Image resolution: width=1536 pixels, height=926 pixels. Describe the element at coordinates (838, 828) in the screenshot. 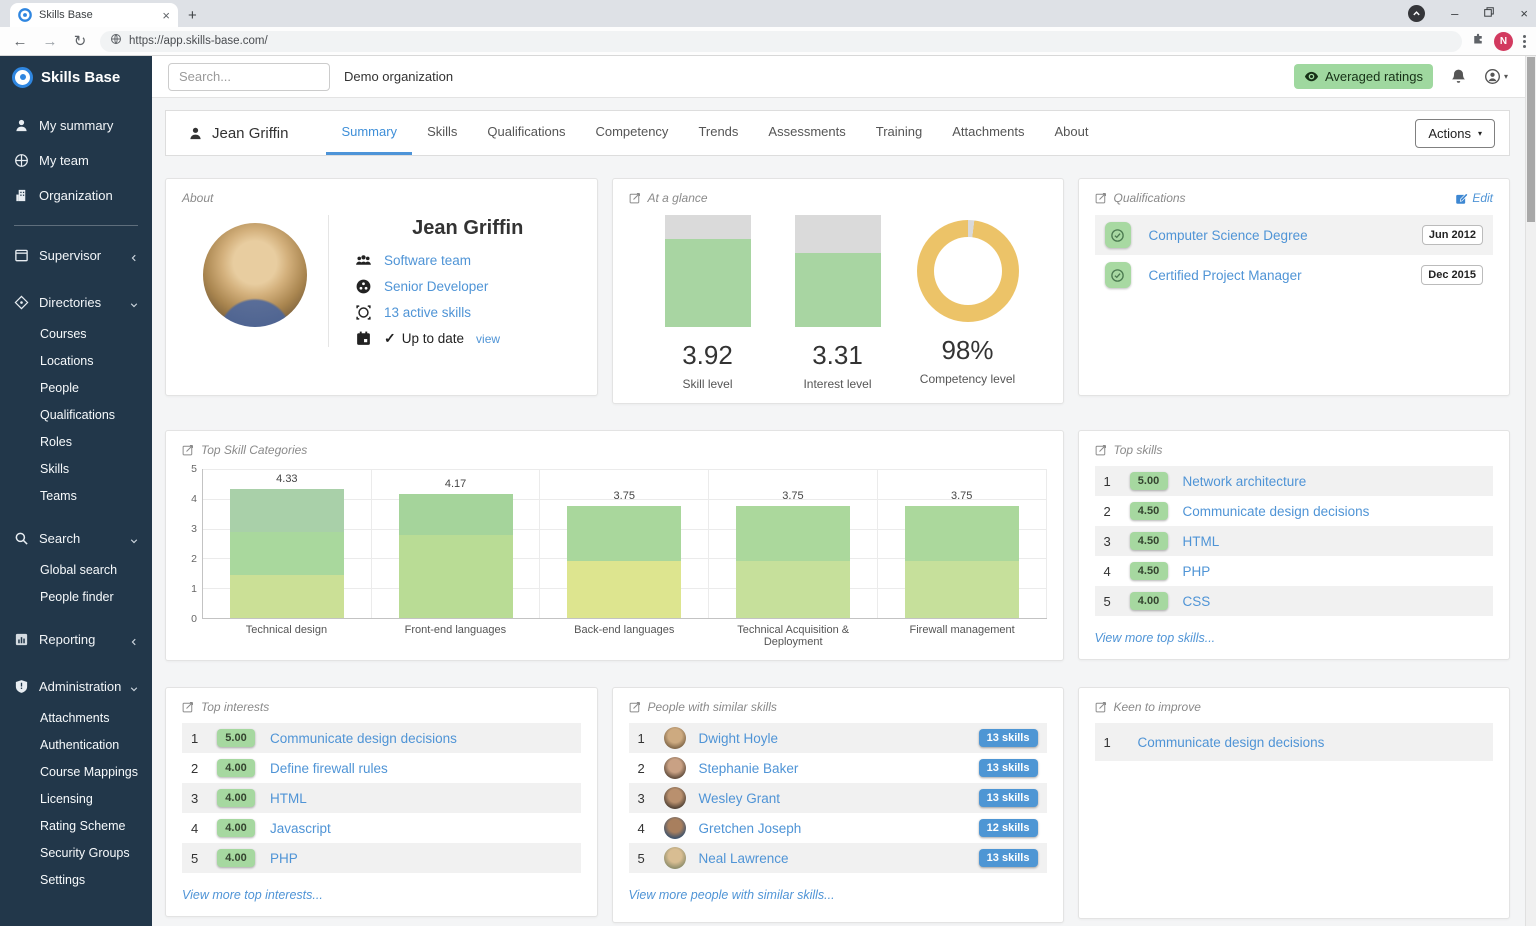

I see `person-row: 4 Gretchen Joseph 12 skills` at that location.